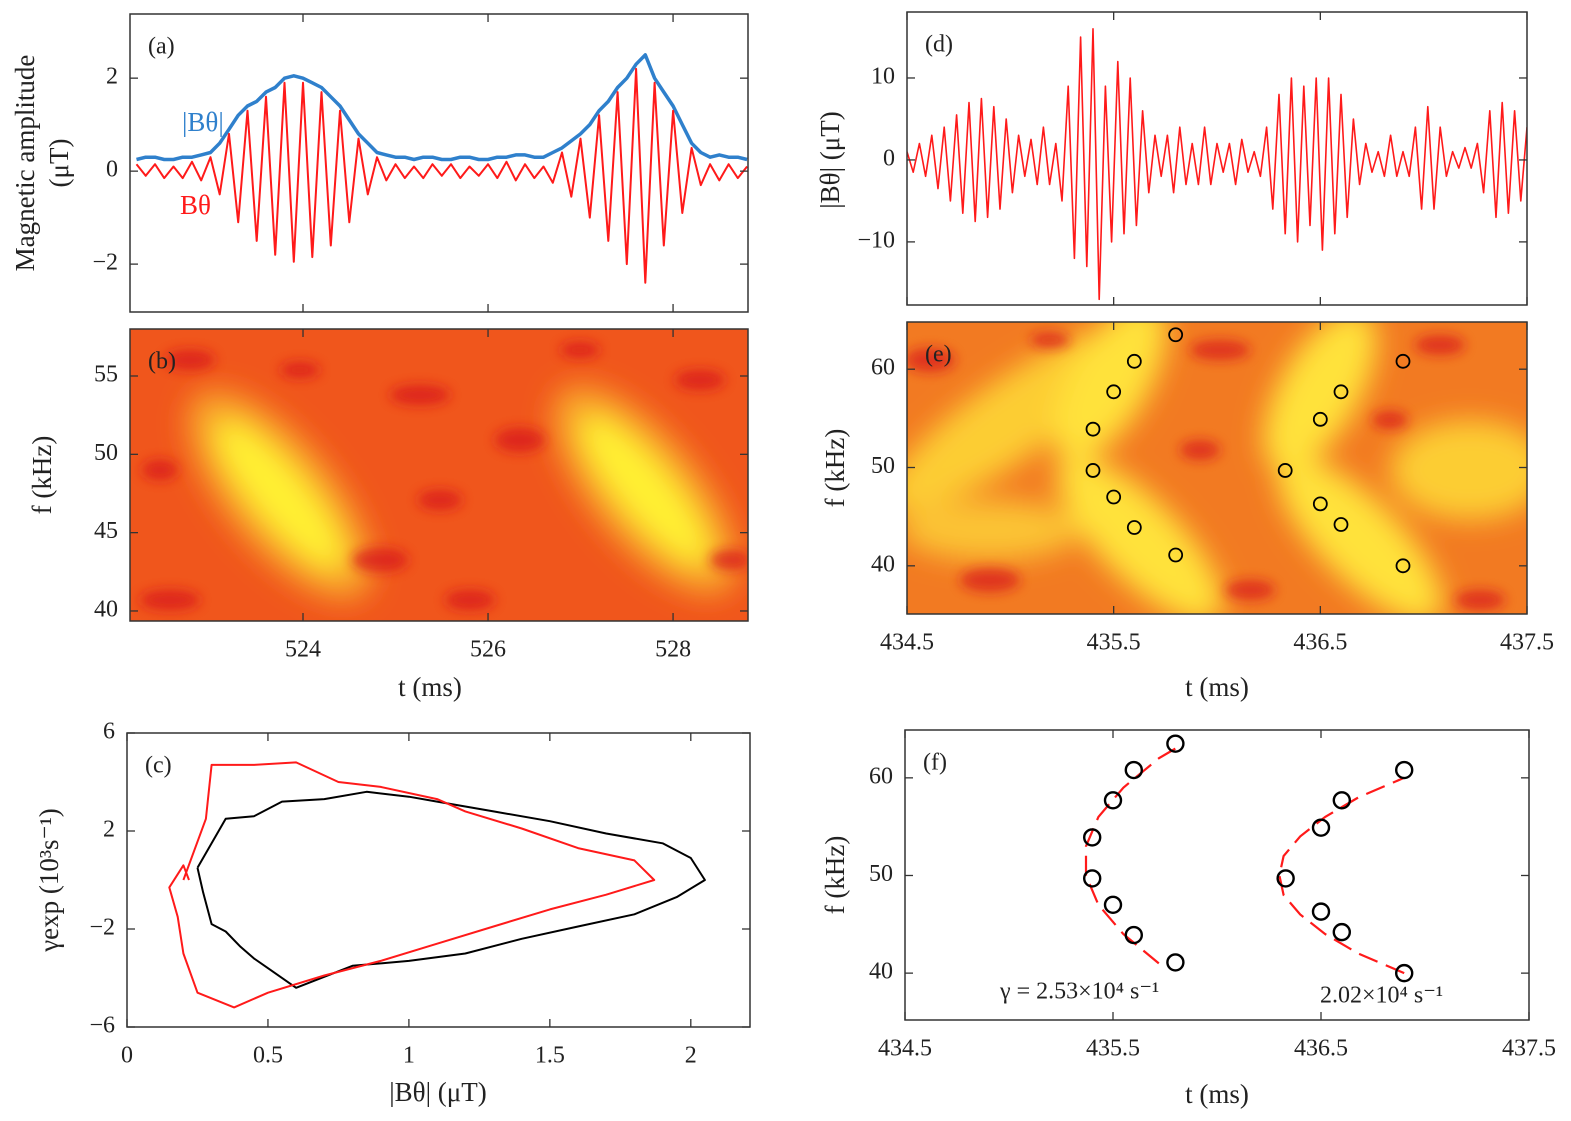 This screenshot has width=1571, height=1121. I want to click on y-tick-label: −6, so click(102, 1026).